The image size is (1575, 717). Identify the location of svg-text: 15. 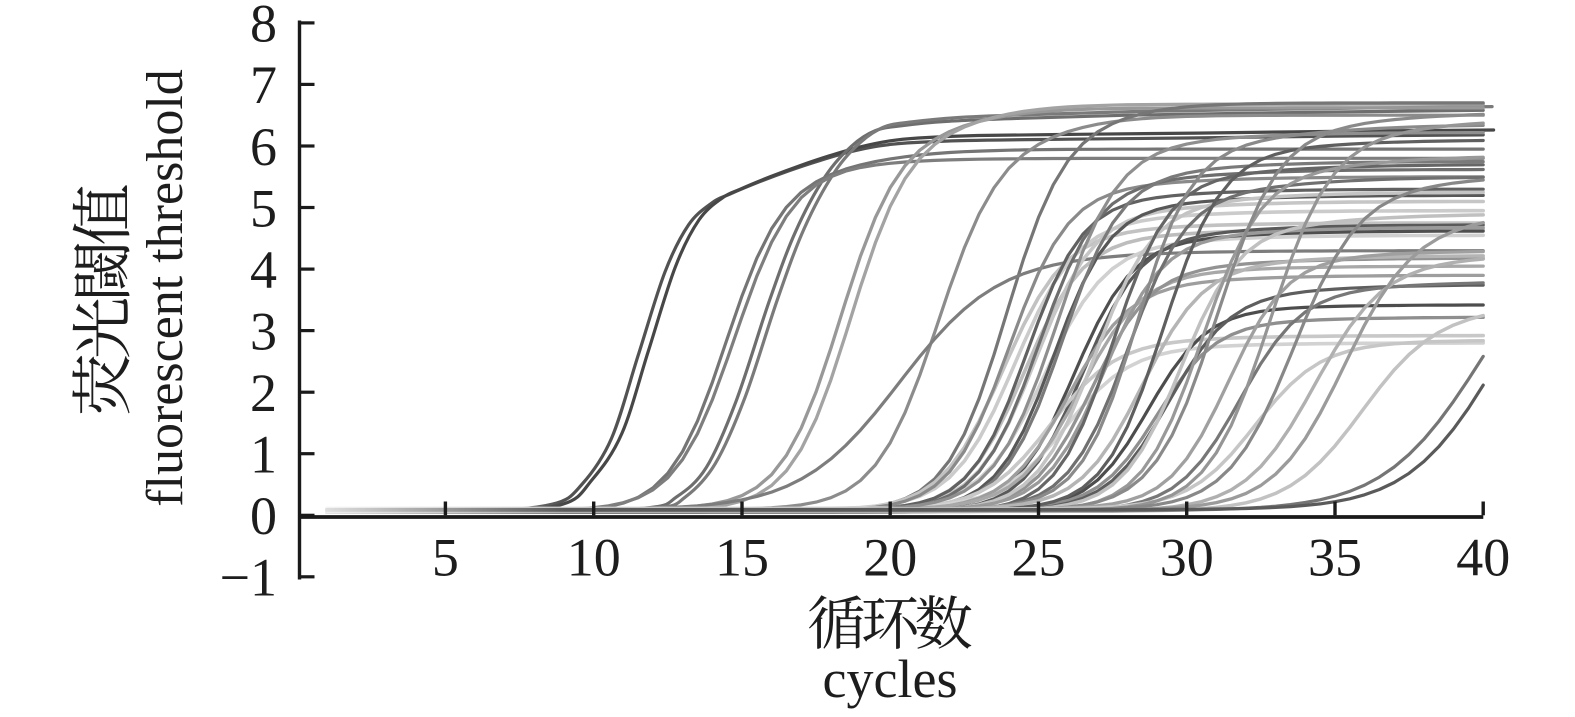
(742, 558).